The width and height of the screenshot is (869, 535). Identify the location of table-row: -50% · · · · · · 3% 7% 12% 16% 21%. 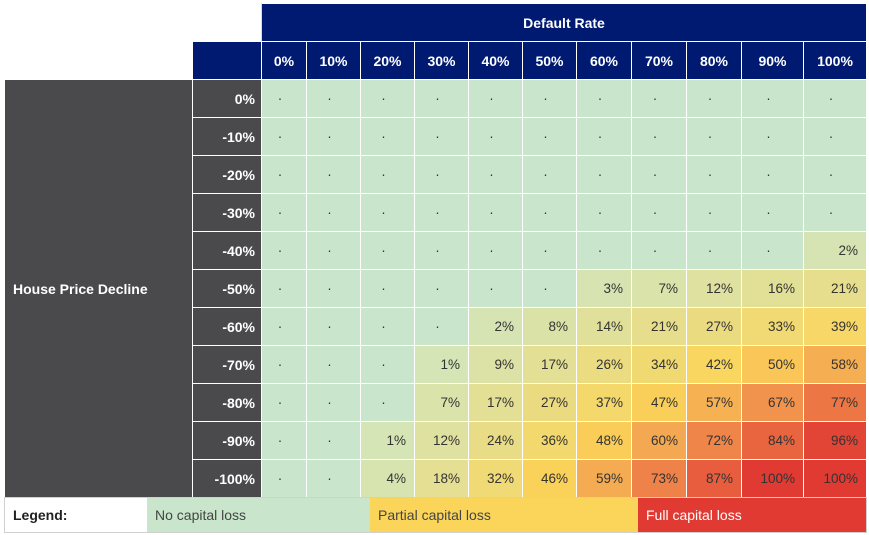
(436, 288).